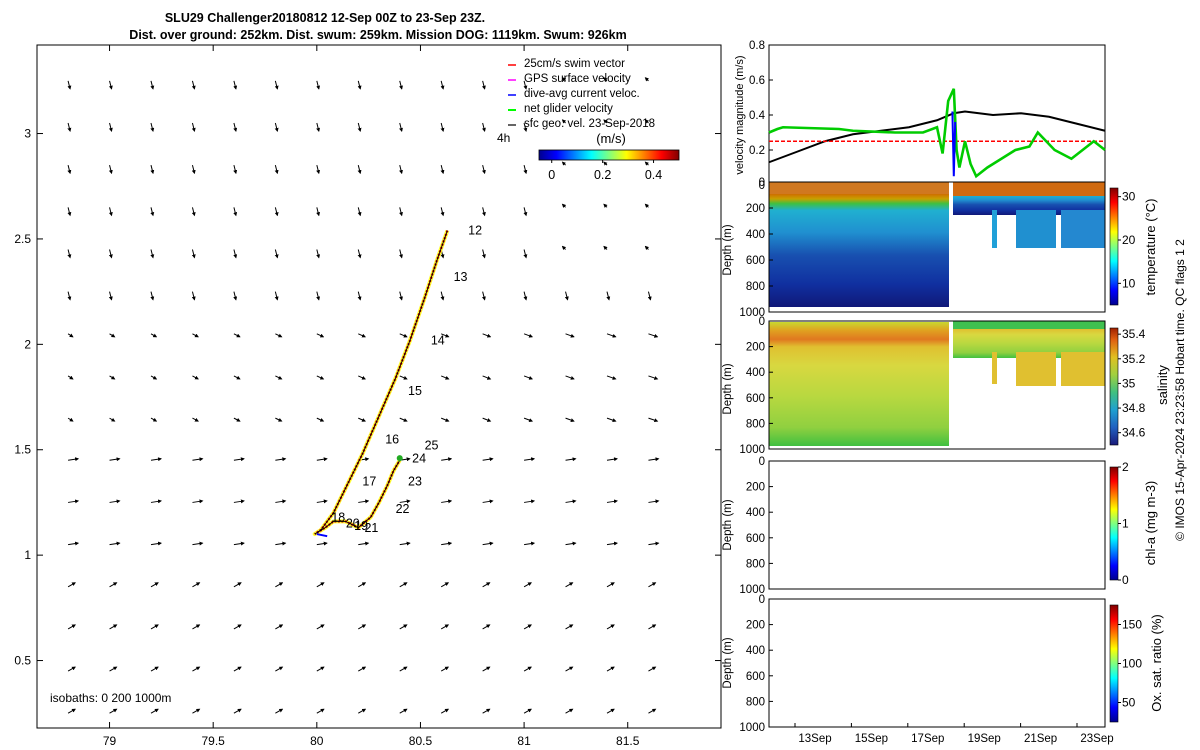  Describe the element at coordinates (1114, 523) in the screenshot. I see `chlorophyll-colorbar` at that location.